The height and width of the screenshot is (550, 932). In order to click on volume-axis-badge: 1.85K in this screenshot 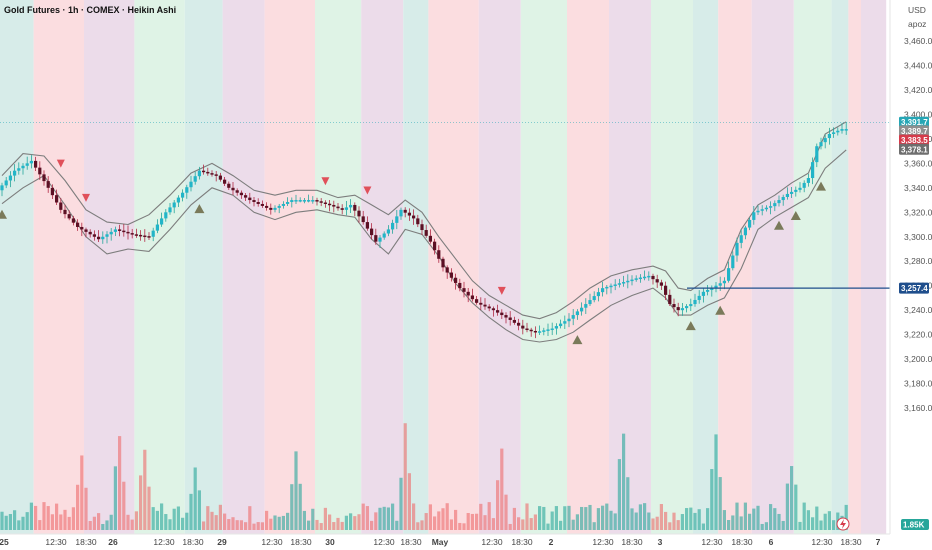, I will do `click(915, 524)`.